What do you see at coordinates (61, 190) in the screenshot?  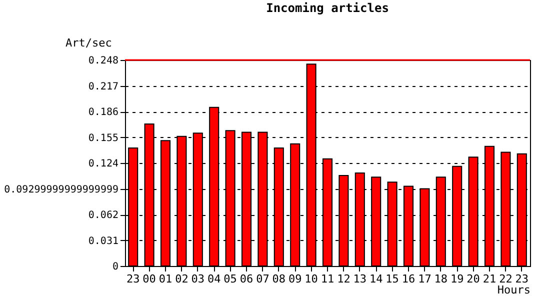 I see `y-tick-label: 0.09299999999999999` at bounding box center [61, 190].